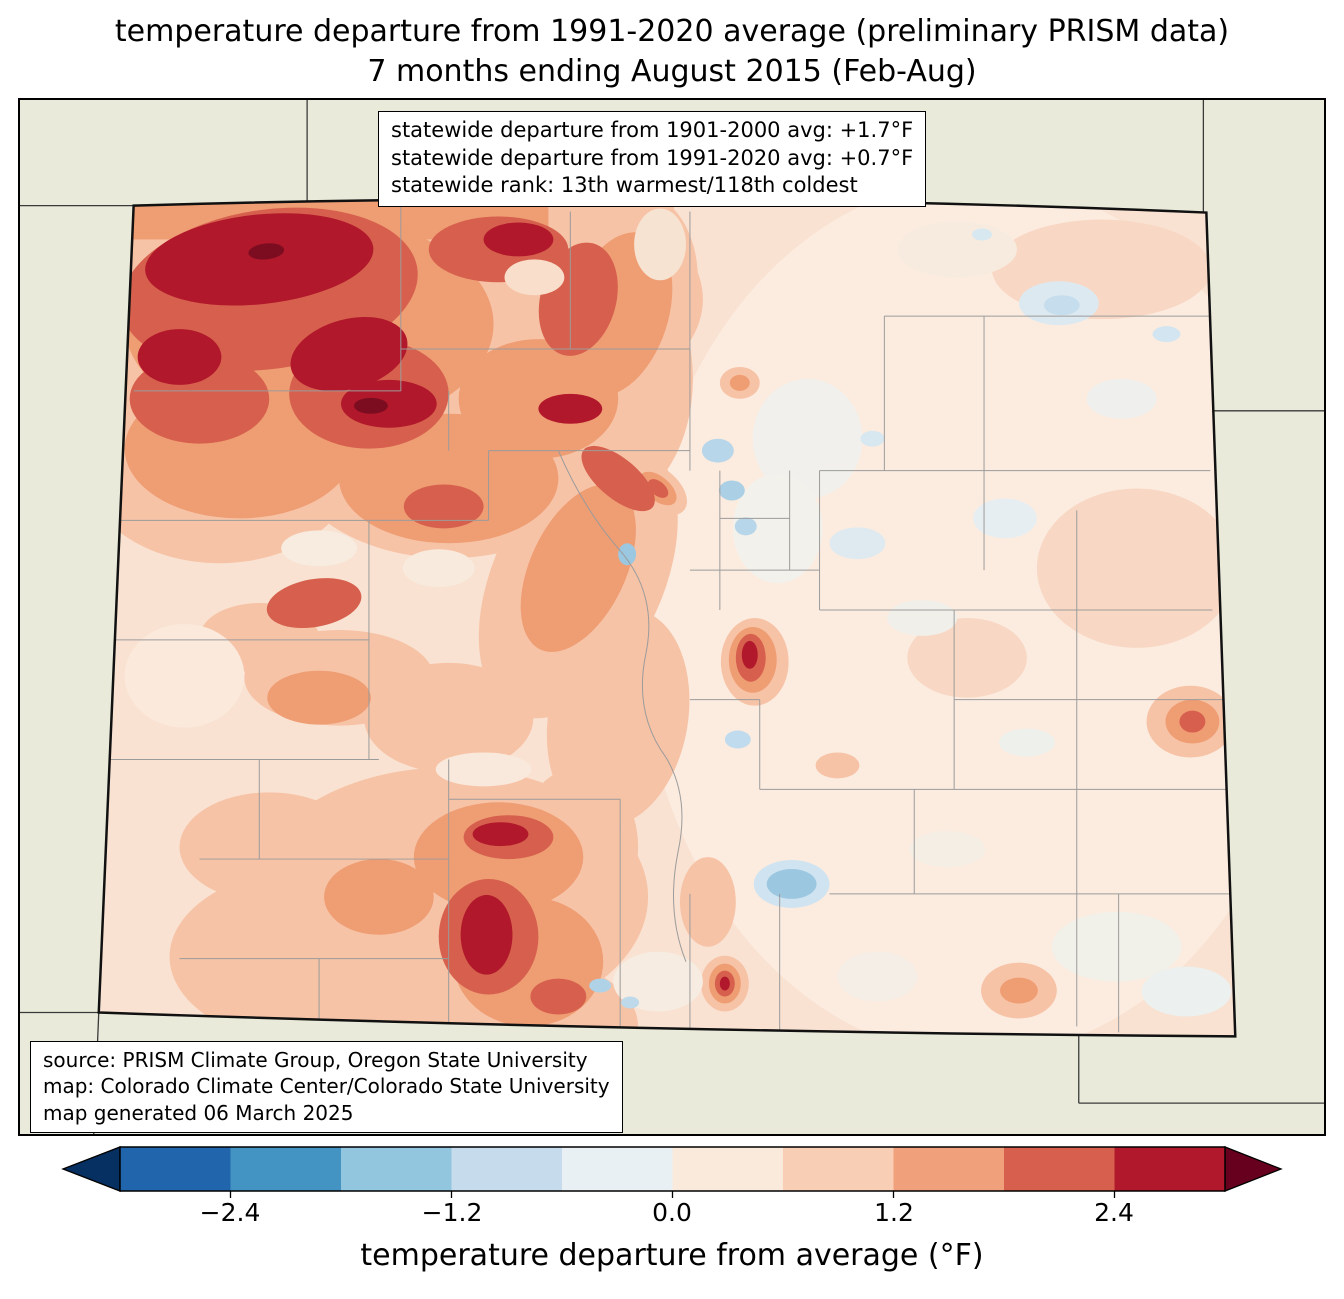 The image size is (1344, 1299). What do you see at coordinates (672, 1255) in the screenshot?
I see `colorbar-axis-label: temperature departure from average (°F)` at bounding box center [672, 1255].